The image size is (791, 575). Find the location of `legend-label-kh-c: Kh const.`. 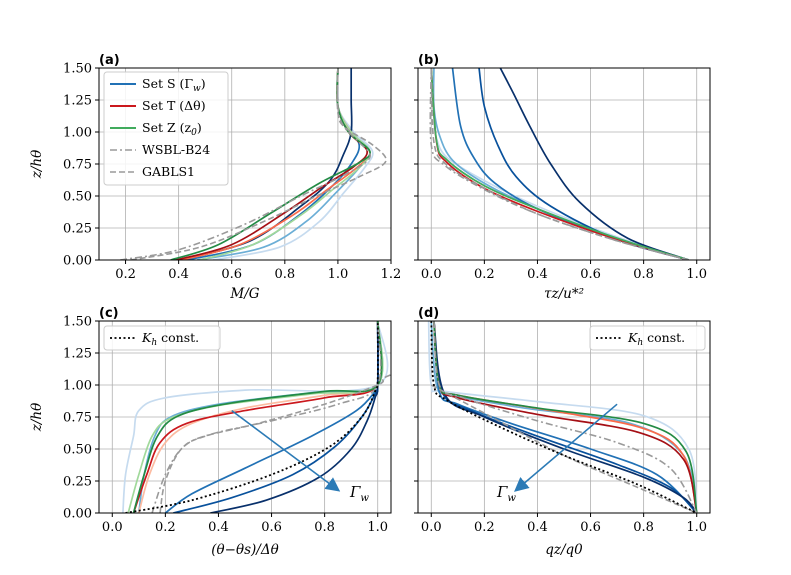

legend-label-kh-c: Kh const. is located at coordinates (170, 339).